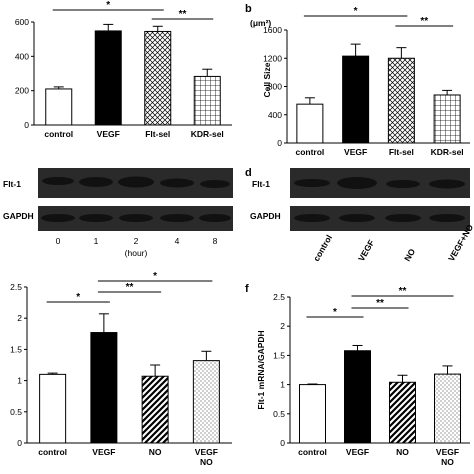 This screenshot has height=474, width=474. What do you see at coordinates (409, 255) in the screenshot?
I see `blot-d-lane-label: NO` at bounding box center [409, 255].